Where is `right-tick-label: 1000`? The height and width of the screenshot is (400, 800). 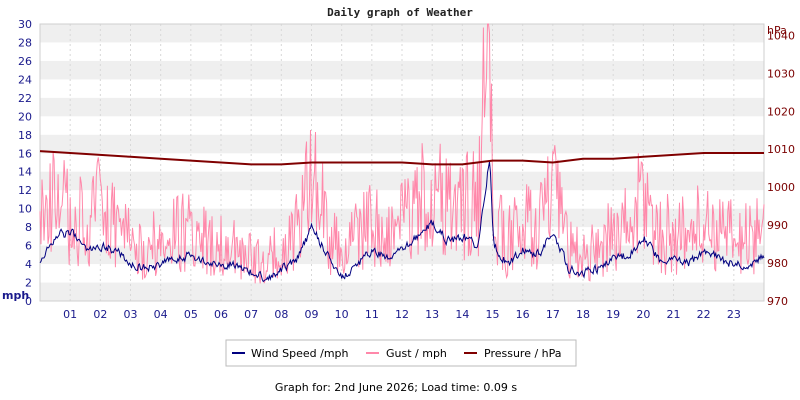
right-tick-label: 1000 is located at coordinates (781, 187).